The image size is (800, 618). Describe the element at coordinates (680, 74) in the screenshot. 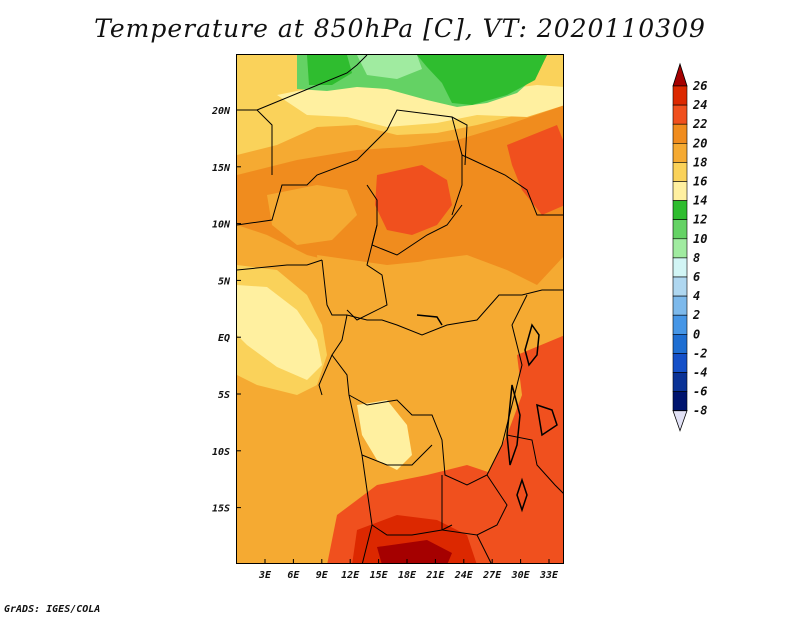

I see `colorbar-top-arrow` at that location.